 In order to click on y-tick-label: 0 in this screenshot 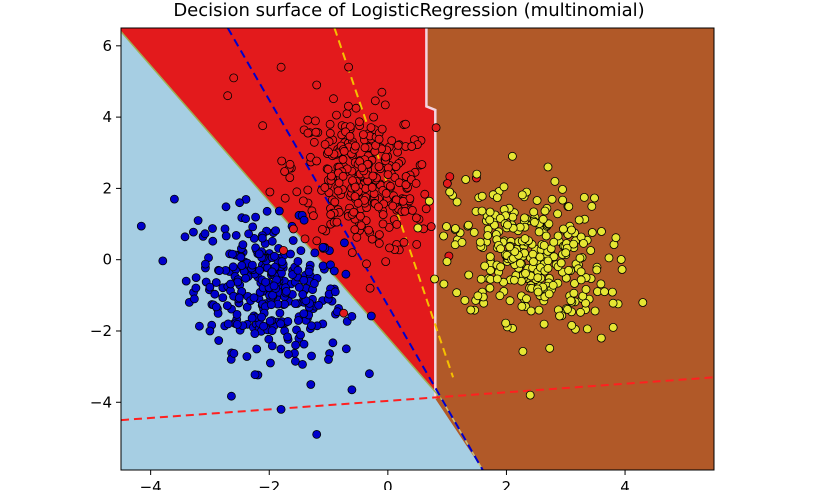, I will do `click(107, 260)`.